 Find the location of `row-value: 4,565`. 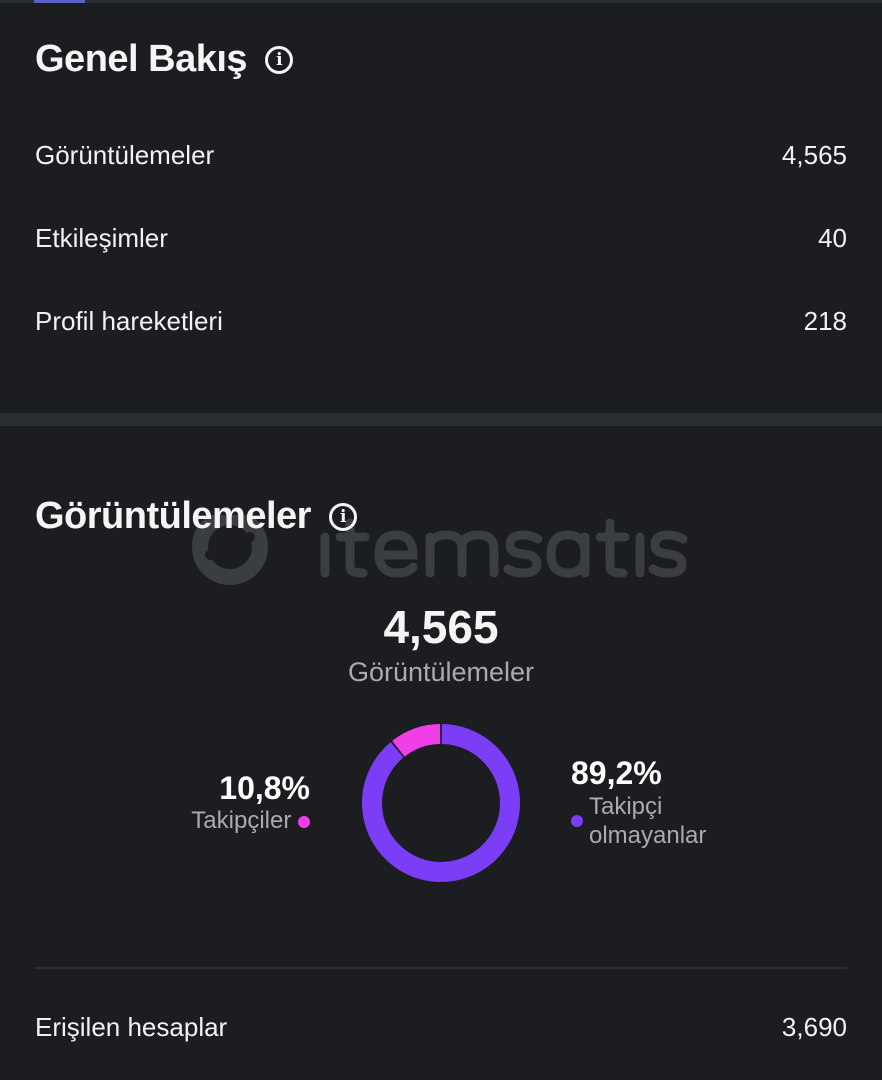

row-value: 4,565 is located at coordinates (814, 155).